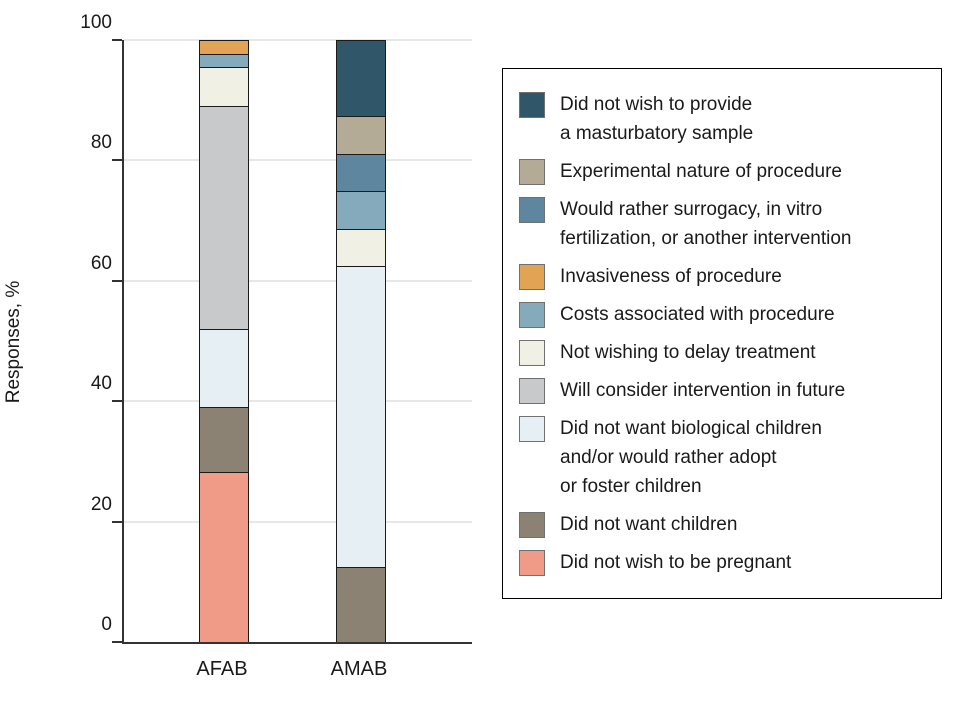 The width and height of the screenshot is (957, 711). I want to click on legend-item: Not wishing to delay treatment, so click(721, 352).